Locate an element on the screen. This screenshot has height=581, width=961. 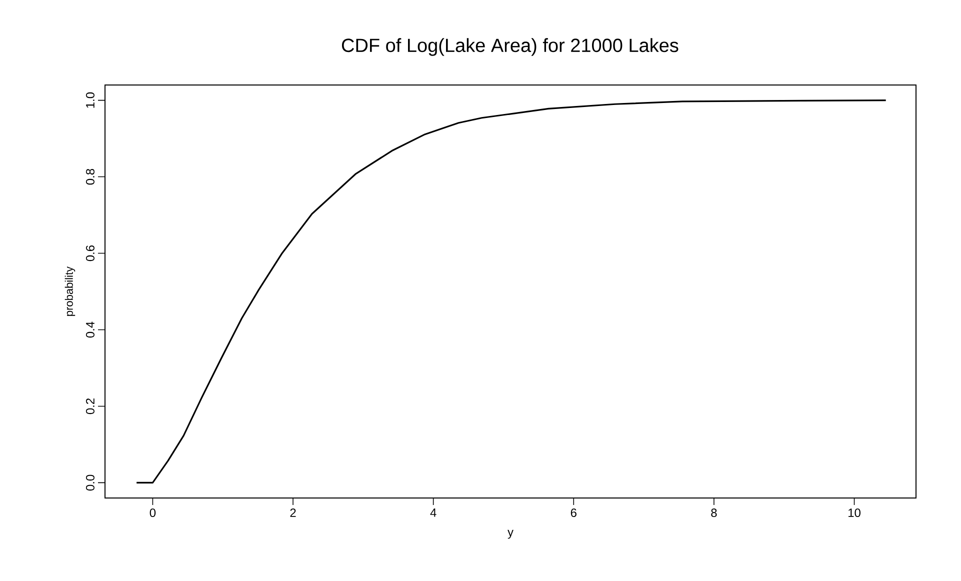
y-tick-label: 0.4 is located at coordinates (90, 330).